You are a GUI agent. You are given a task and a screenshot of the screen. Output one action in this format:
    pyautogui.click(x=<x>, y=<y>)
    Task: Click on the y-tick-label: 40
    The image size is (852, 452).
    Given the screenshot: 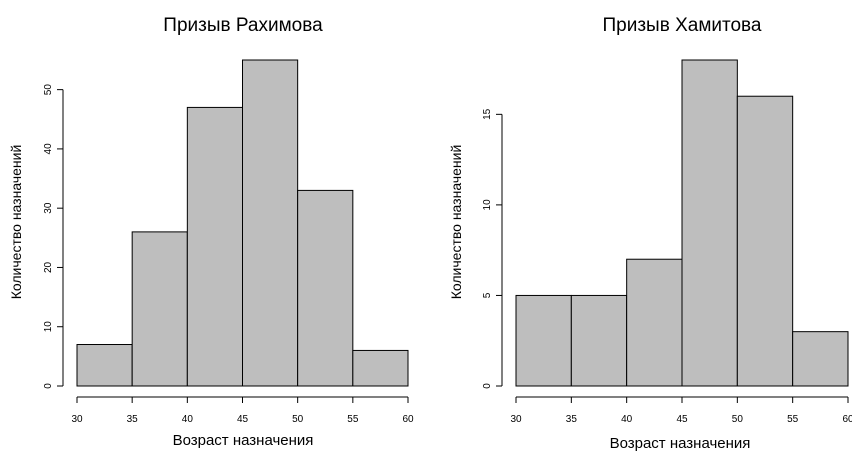 What is the action you would take?
    pyautogui.click(x=48, y=149)
    